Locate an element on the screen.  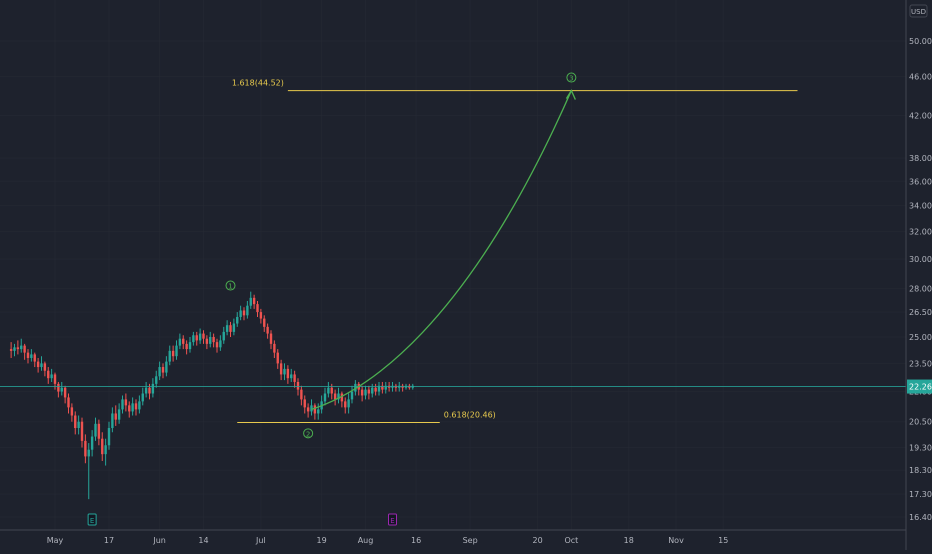
time-tick-label: 16 is located at coordinates (416, 540).